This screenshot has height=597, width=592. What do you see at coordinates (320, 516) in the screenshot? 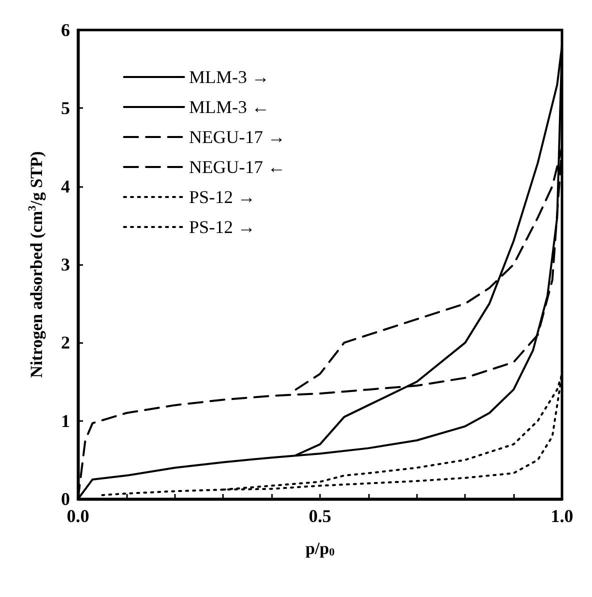
I see `x-tick-label: 0.5` at bounding box center [320, 516].